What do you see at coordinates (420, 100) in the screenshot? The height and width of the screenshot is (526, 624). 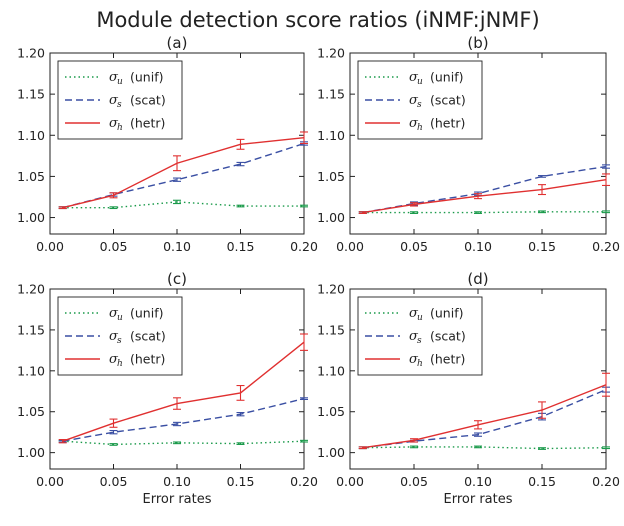 I see `legend: σ u (unif)σ s (scat)σ h (hetr)` at bounding box center [420, 100].